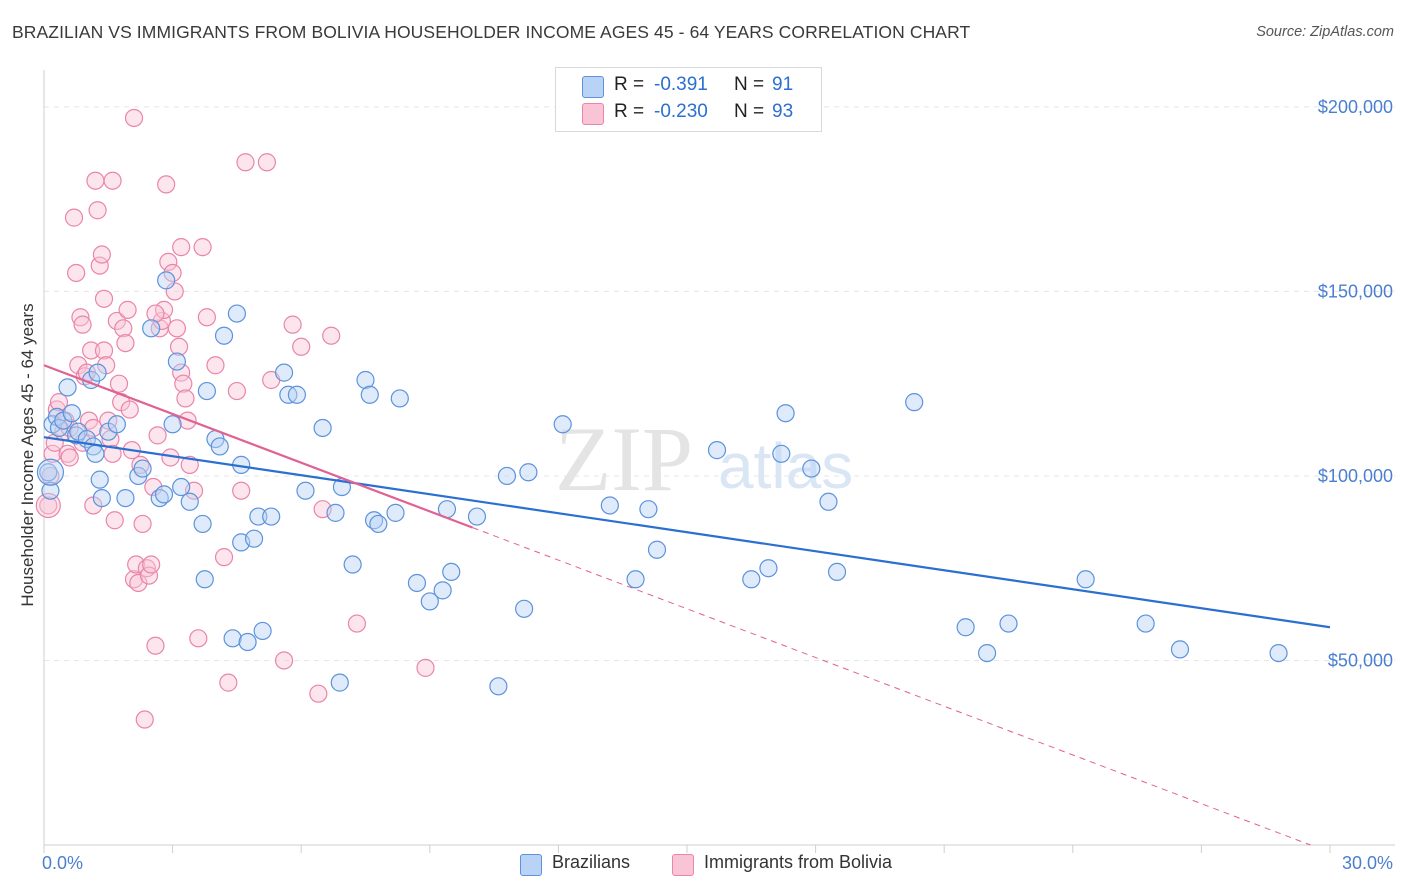  I want to click on bottom-legend-label: Immigrants from Bolivia, so click(798, 862).